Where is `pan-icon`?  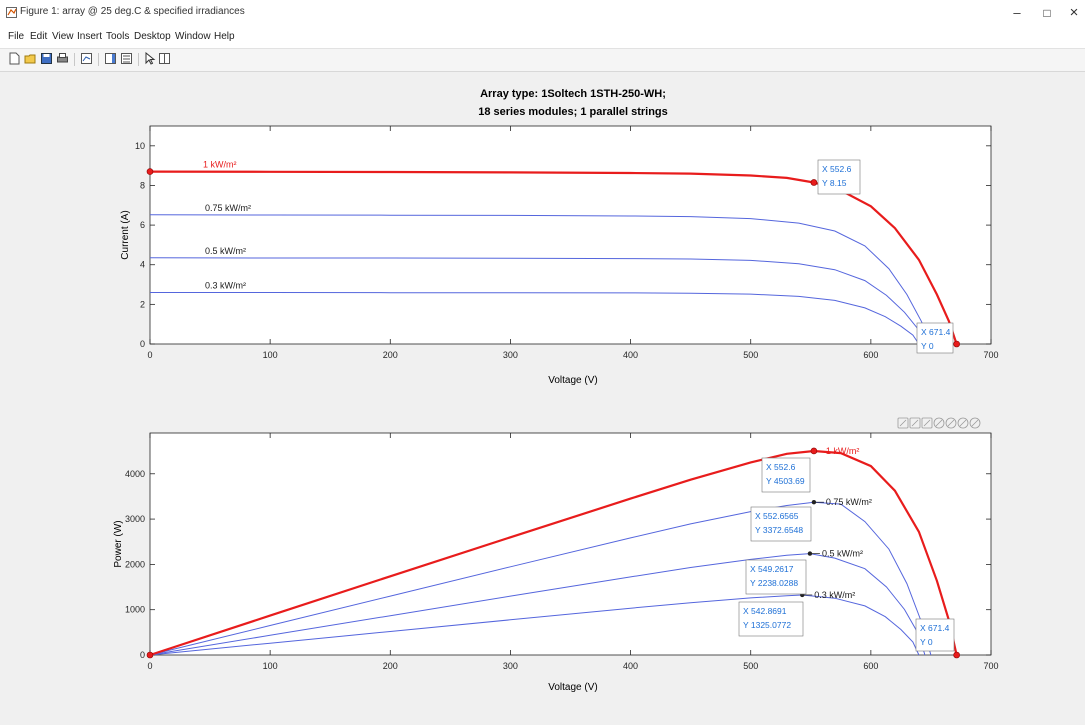
pan-icon is located at coordinates (927, 423).